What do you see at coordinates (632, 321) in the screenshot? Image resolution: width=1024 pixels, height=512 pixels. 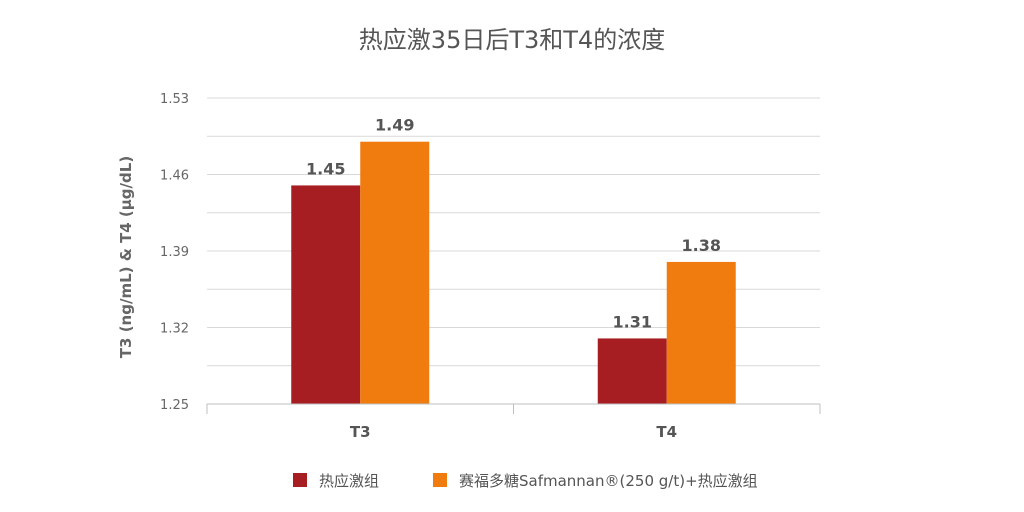 I see `data-label: 1.31` at bounding box center [632, 321].